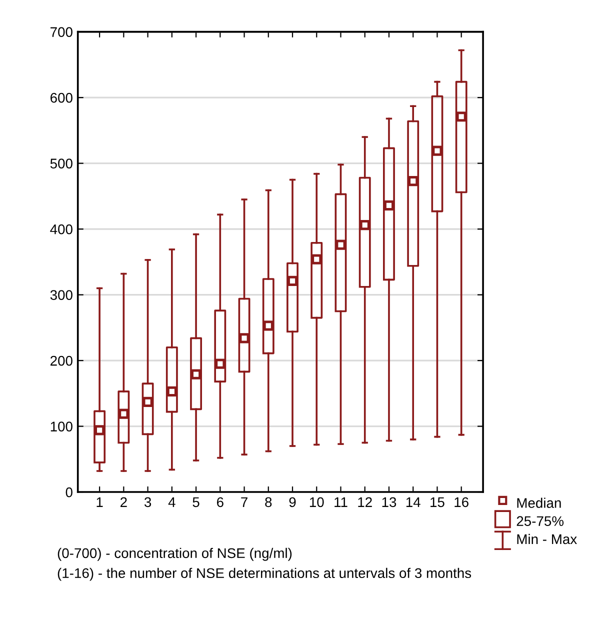 The image size is (613, 624). What do you see at coordinates (540, 521) in the screenshot?
I see `text: 25-75%` at bounding box center [540, 521].